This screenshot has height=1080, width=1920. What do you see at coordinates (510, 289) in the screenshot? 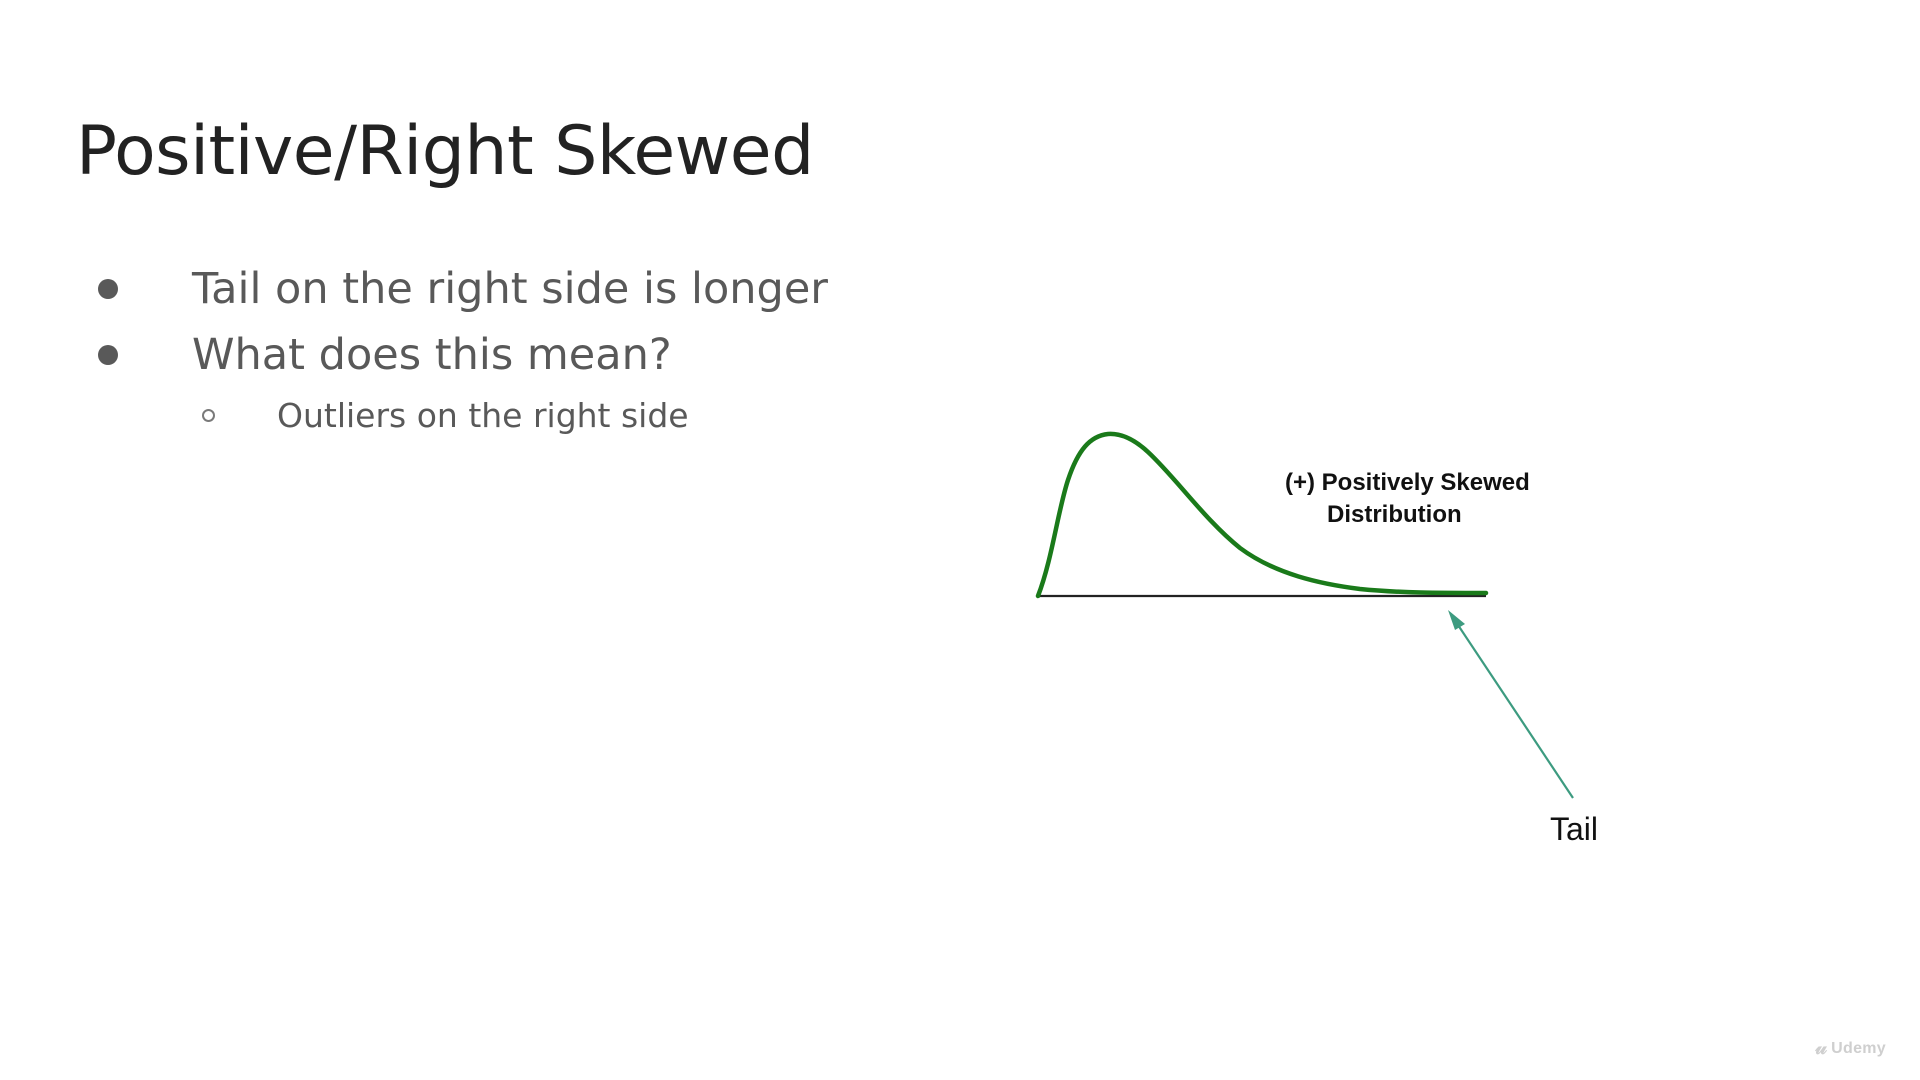
I see `bullet-text: Tail on the right side is longer` at bounding box center [510, 289].